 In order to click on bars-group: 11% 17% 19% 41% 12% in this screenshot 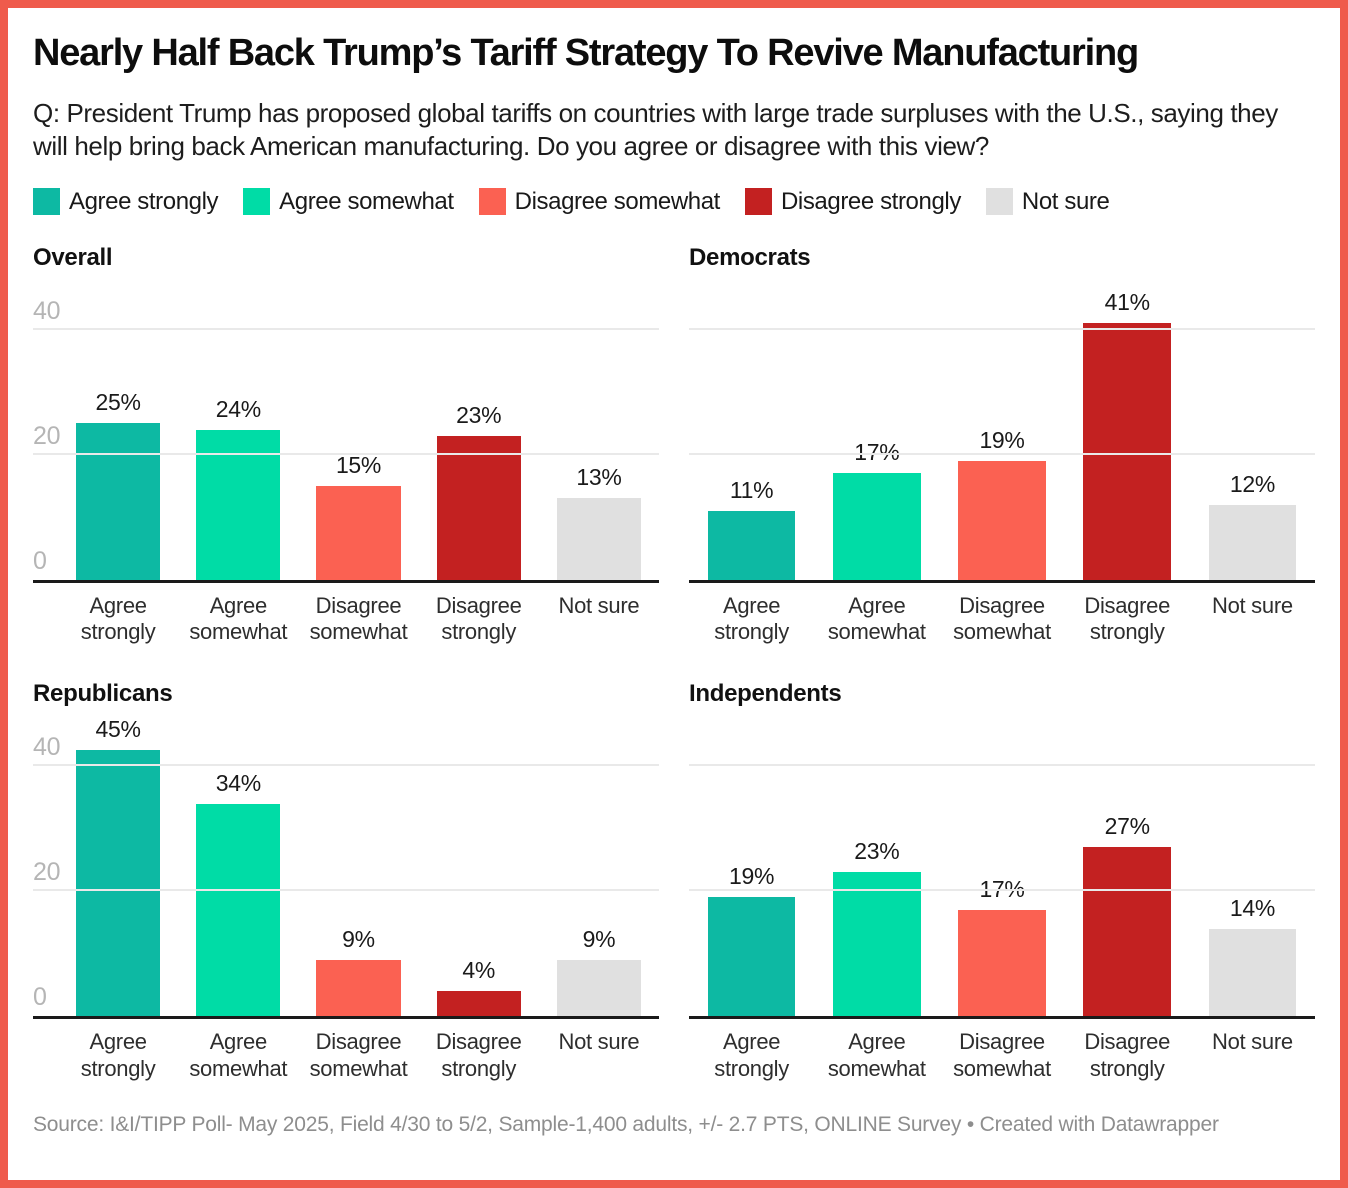, I will do `click(1002, 430)`.